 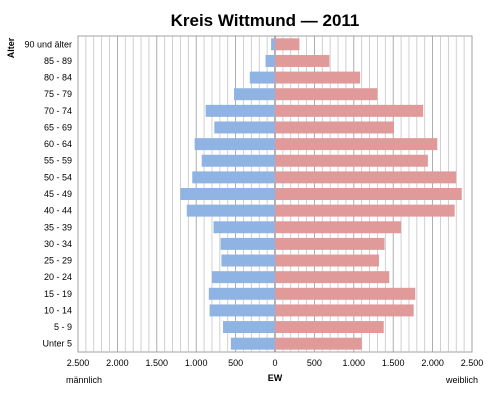 I want to click on category-label: 90 und älter, so click(x=48, y=44).